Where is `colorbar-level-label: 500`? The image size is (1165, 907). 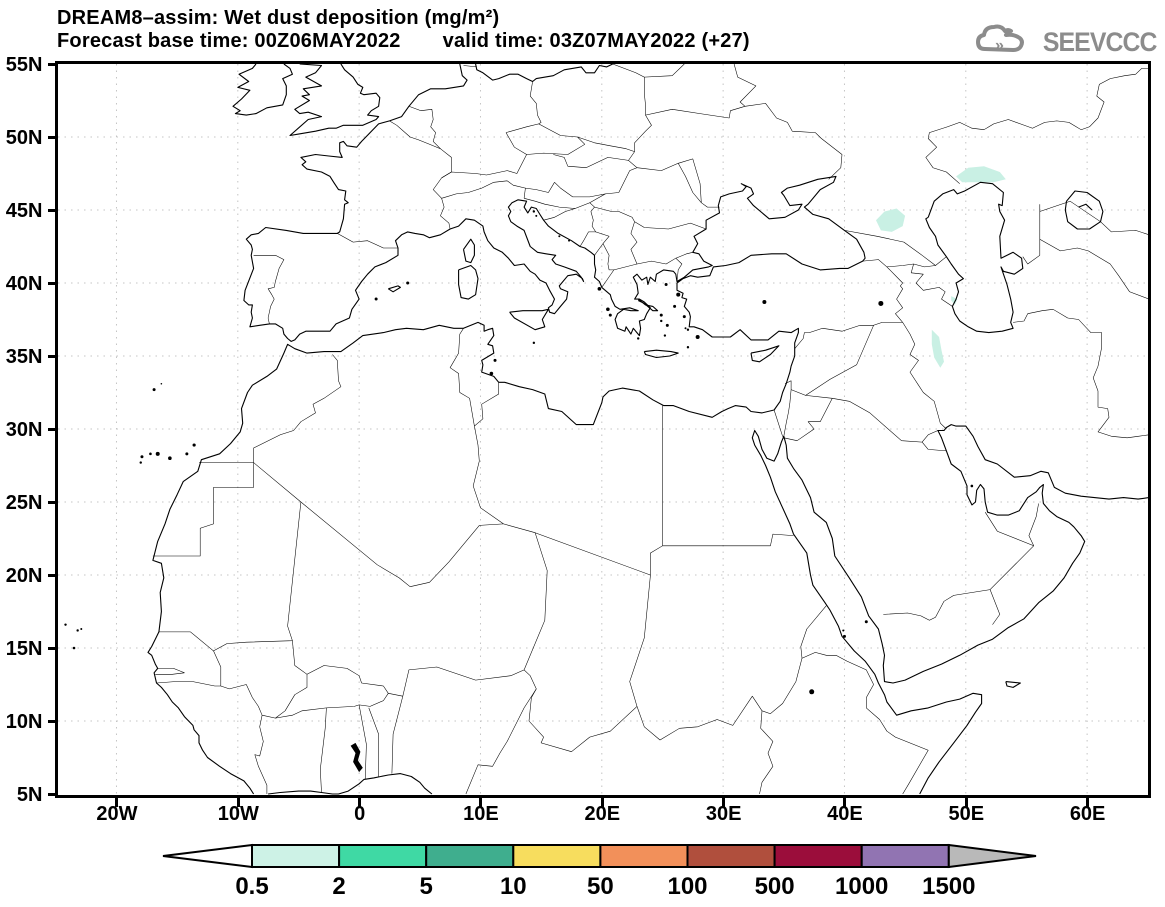 colorbar-level-label: 500 is located at coordinates (775, 886).